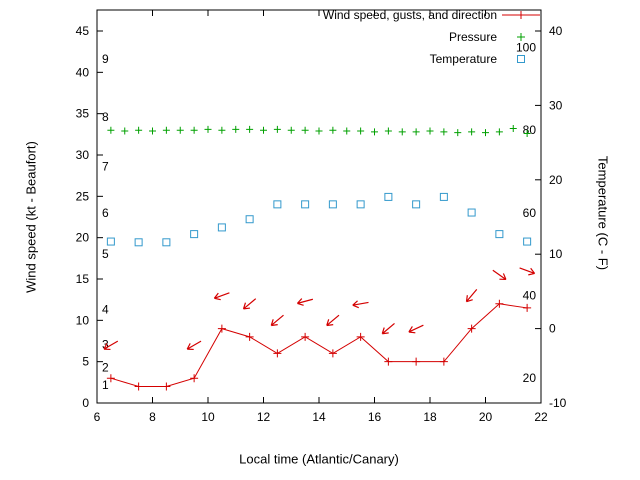 Image resolution: width=640 pixels, height=480 pixels. What do you see at coordinates (83, 279) in the screenshot?
I see `y-left-tick-label: 15` at bounding box center [83, 279].